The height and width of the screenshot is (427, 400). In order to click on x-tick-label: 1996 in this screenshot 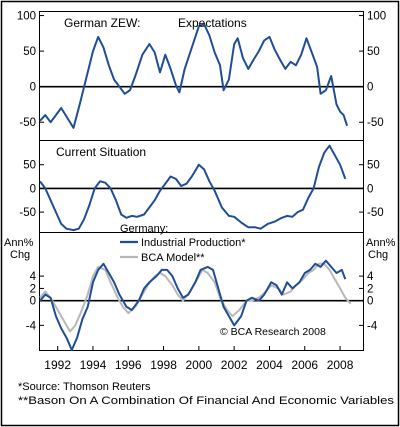, I will do `click(128, 365)`.